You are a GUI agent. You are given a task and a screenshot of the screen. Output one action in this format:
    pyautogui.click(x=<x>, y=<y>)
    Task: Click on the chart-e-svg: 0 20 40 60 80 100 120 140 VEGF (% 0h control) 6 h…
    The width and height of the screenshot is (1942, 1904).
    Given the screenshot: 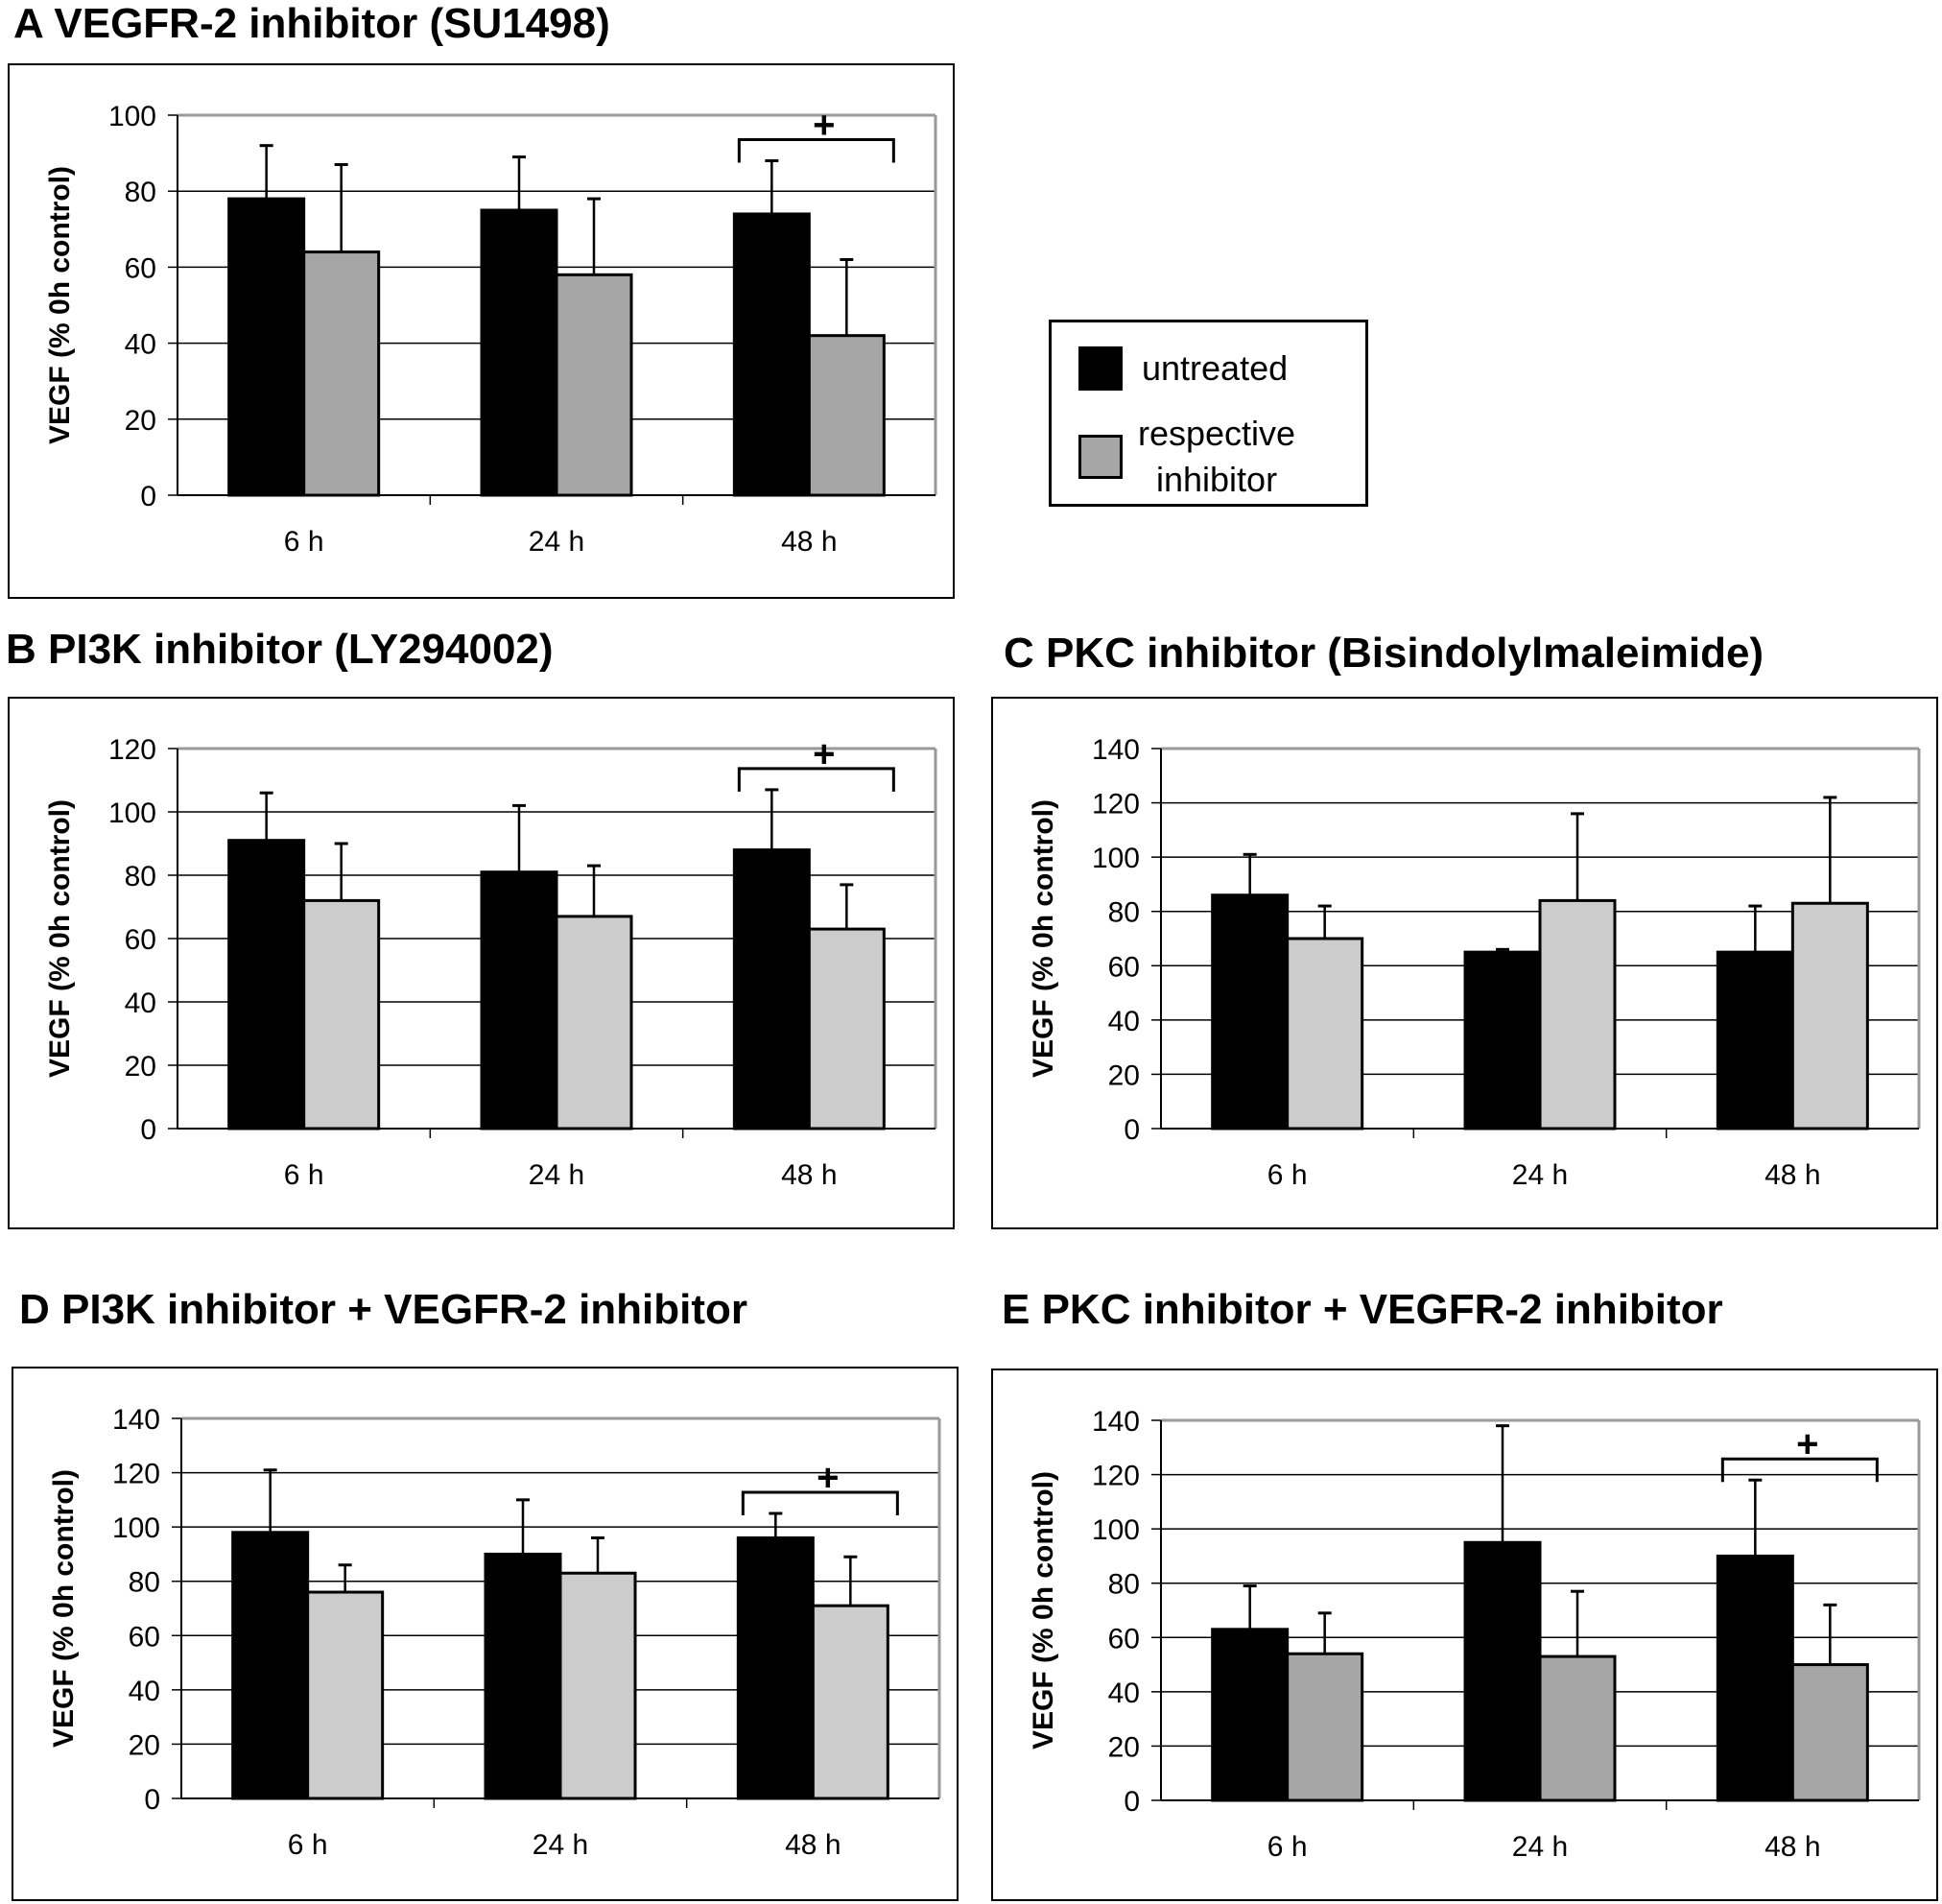 What is the action you would take?
    pyautogui.click(x=1474, y=1635)
    